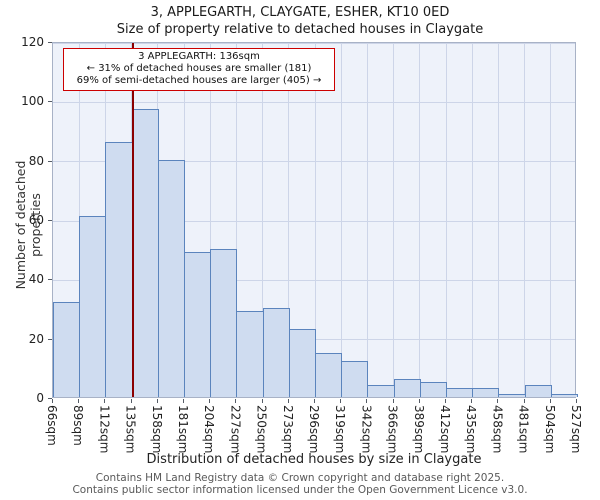 The image size is (600, 500). I want to click on x-tick-label: 481sqm, so click(523, 429).